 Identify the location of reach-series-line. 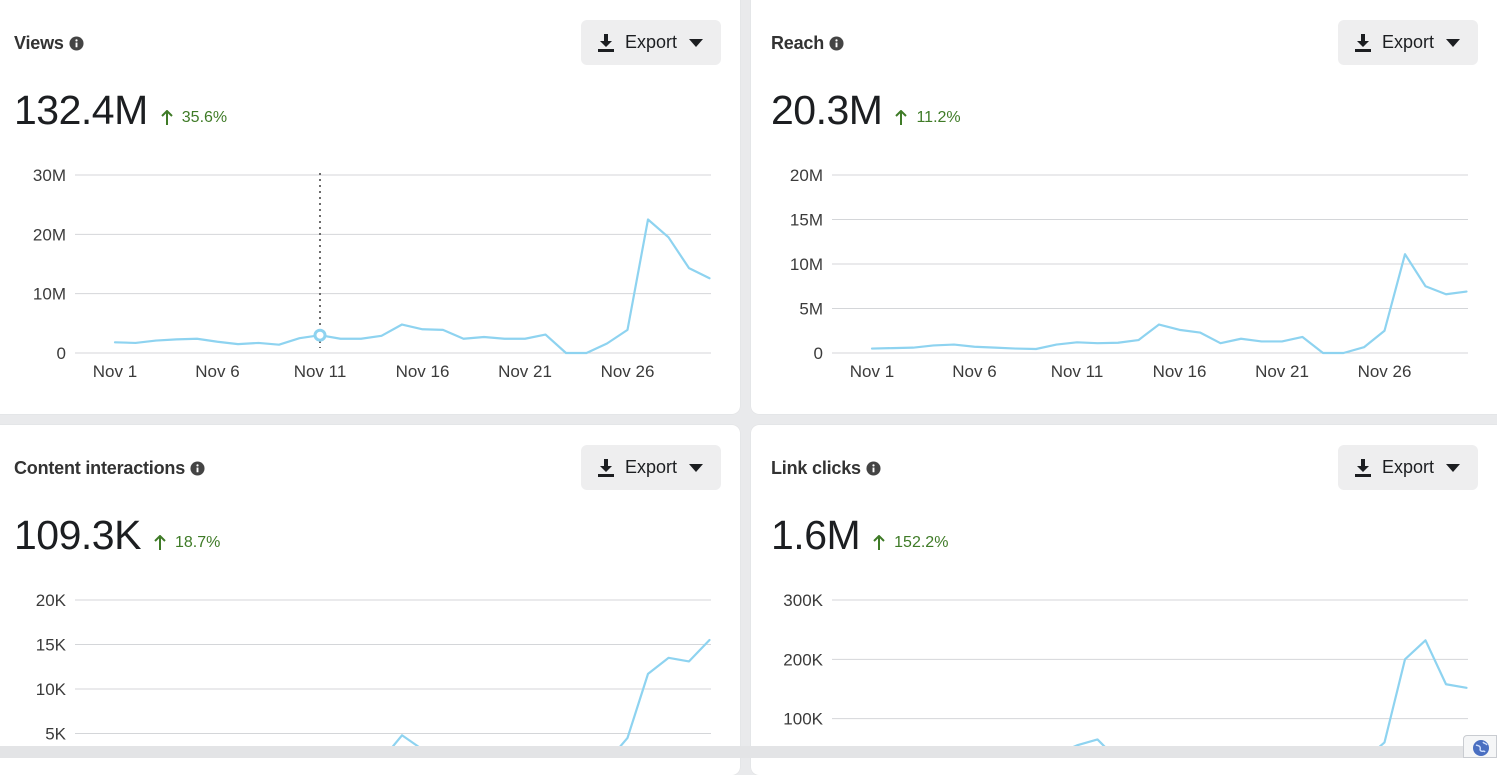
(1169, 304).